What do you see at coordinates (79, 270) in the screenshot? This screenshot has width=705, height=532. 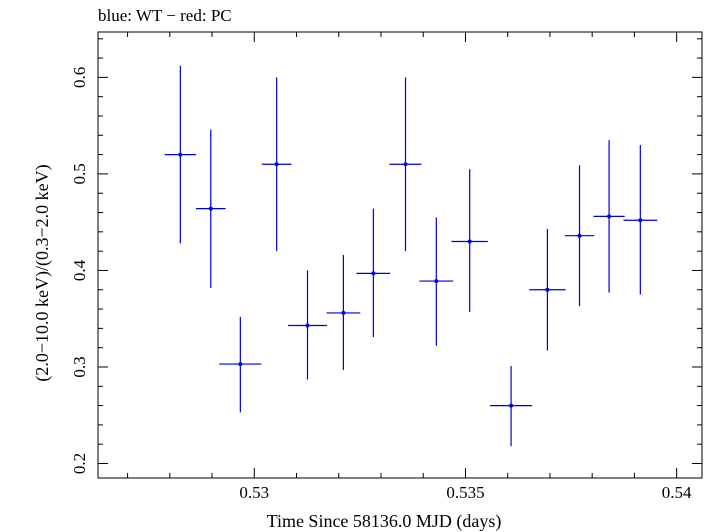 I see `y-tick-label: 0.4` at bounding box center [79, 270].